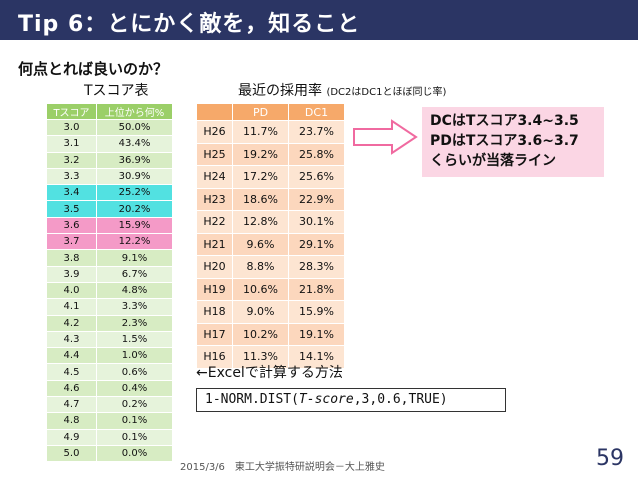  Describe the element at coordinates (71, 144) in the screenshot. I see `tscore-cell: 3.1` at that location.